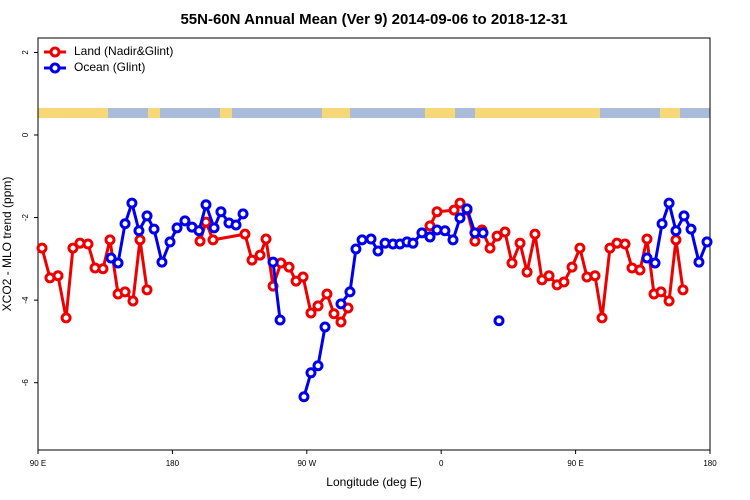  Describe the element at coordinates (7, 244) in the screenshot. I see `y-axis-label: XCO2 - MLO trend (ppm)` at that location.